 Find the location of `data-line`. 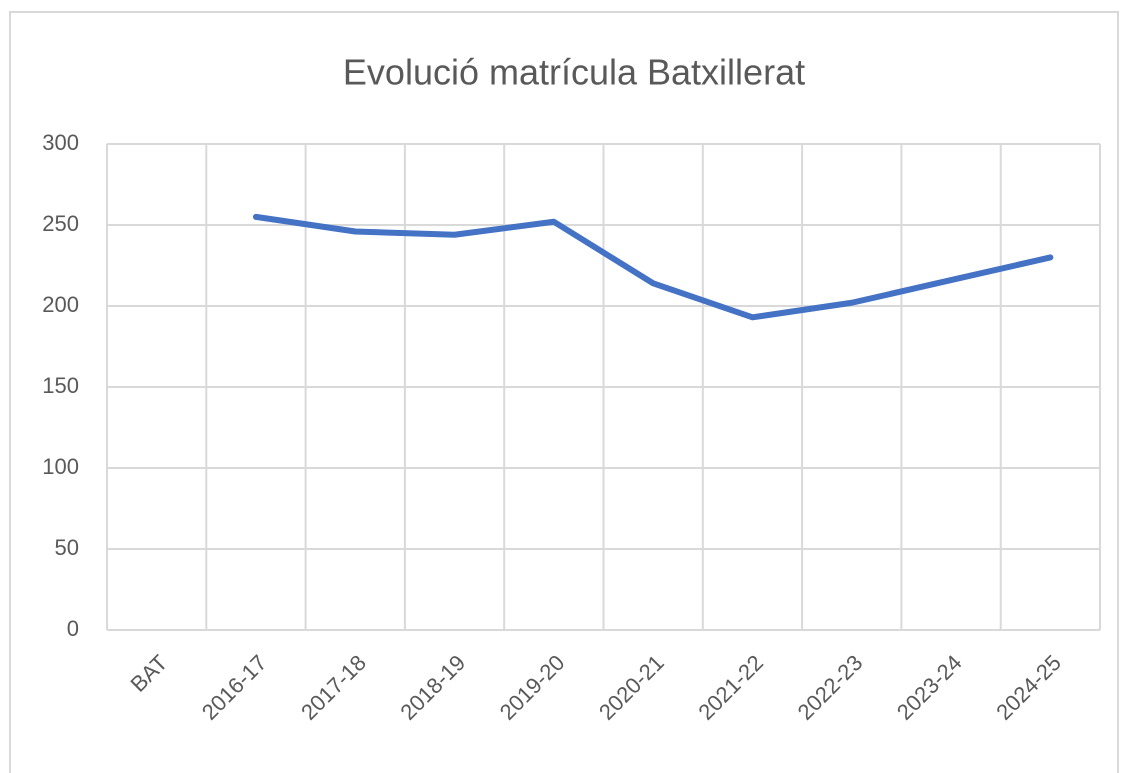

data-line is located at coordinates (653, 267).